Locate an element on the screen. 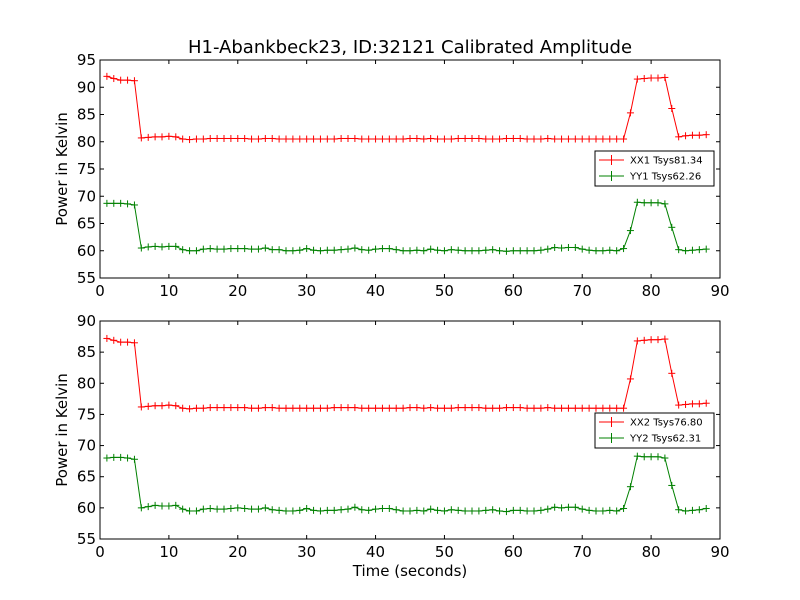 Image resolution: width=800 pixels, height=600 pixels. legend-label-xx1: XX1 Tsys81.34 is located at coordinates (666, 161).